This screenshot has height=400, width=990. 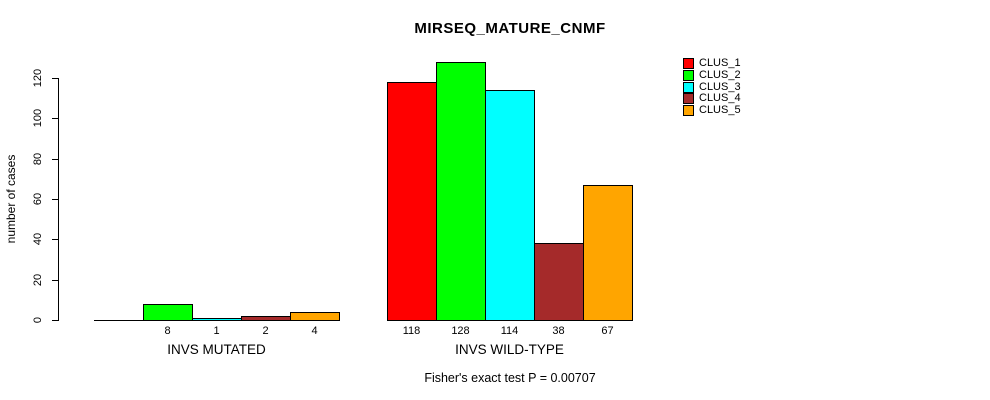 What do you see at coordinates (558, 331) in the screenshot?
I see `bar-count-label: 38` at bounding box center [558, 331].